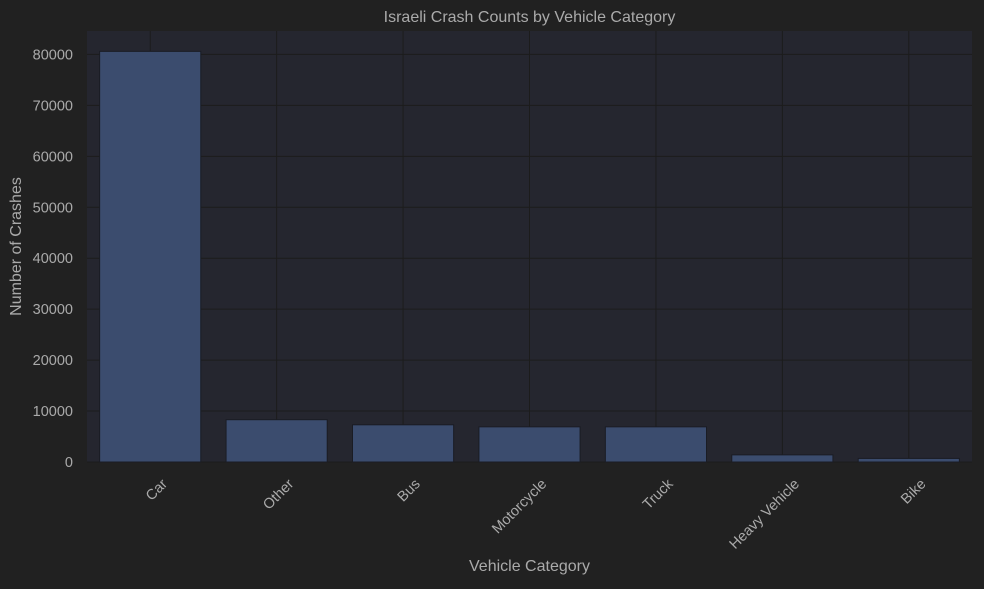 This screenshot has height=589, width=984. What do you see at coordinates (53, 361) in the screenshot?
I see `y-tick-label: 20000` at bounding box center [53, 361].